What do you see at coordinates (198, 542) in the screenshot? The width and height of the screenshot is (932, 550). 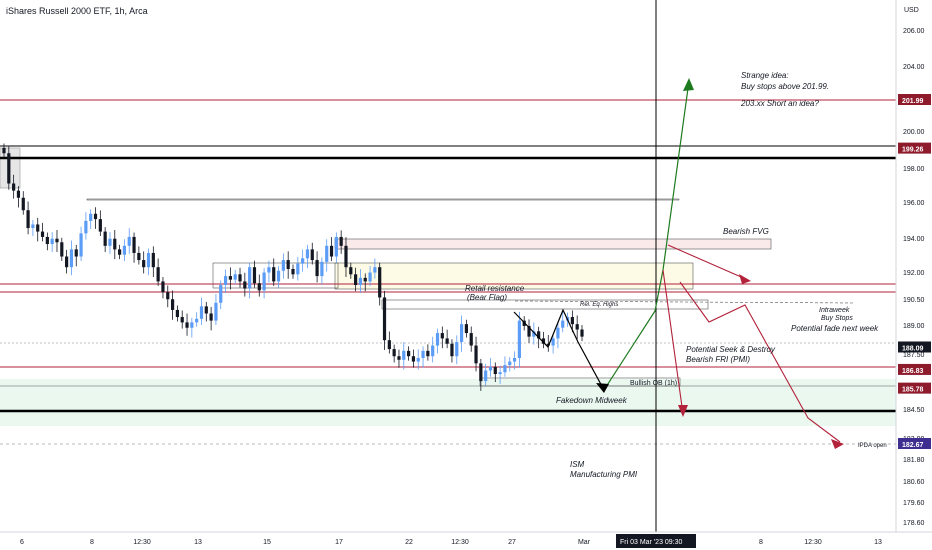 I see `time-label: 13` at bounding box center [198, 542].